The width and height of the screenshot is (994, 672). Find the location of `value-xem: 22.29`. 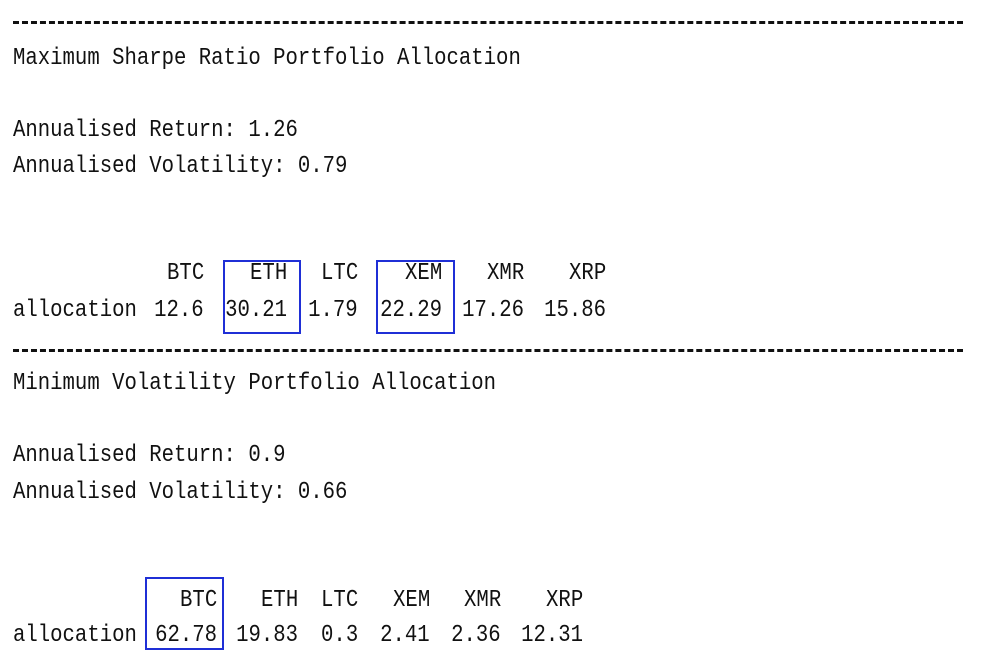

value-xem: 22.29 is located at coordinates (411, 310).